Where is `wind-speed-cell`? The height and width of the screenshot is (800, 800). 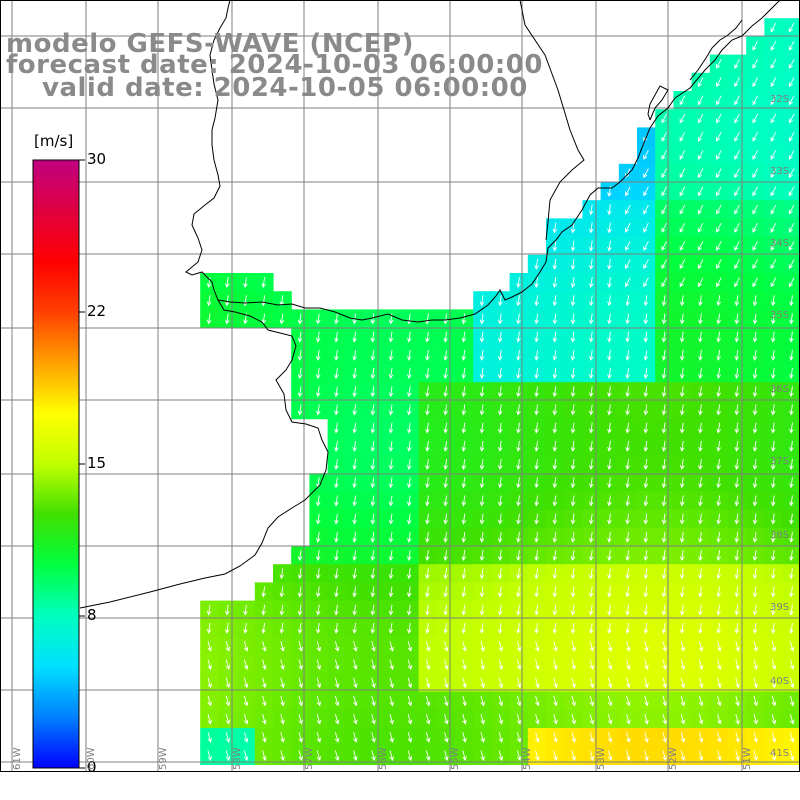 wind-speed-cell is located at coordinates (791, 683).